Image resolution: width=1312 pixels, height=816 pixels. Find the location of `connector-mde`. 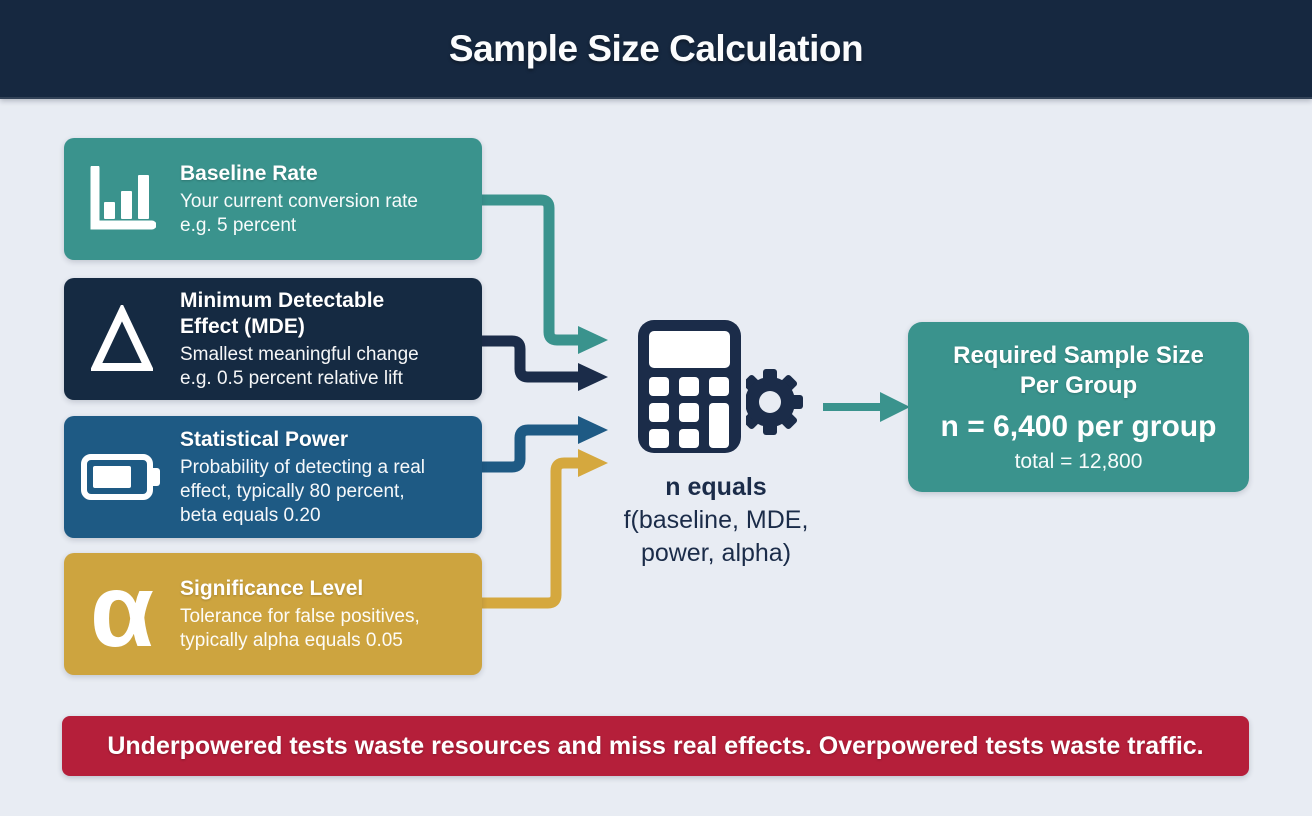

connector-mde is located at coordinates (530, 359).